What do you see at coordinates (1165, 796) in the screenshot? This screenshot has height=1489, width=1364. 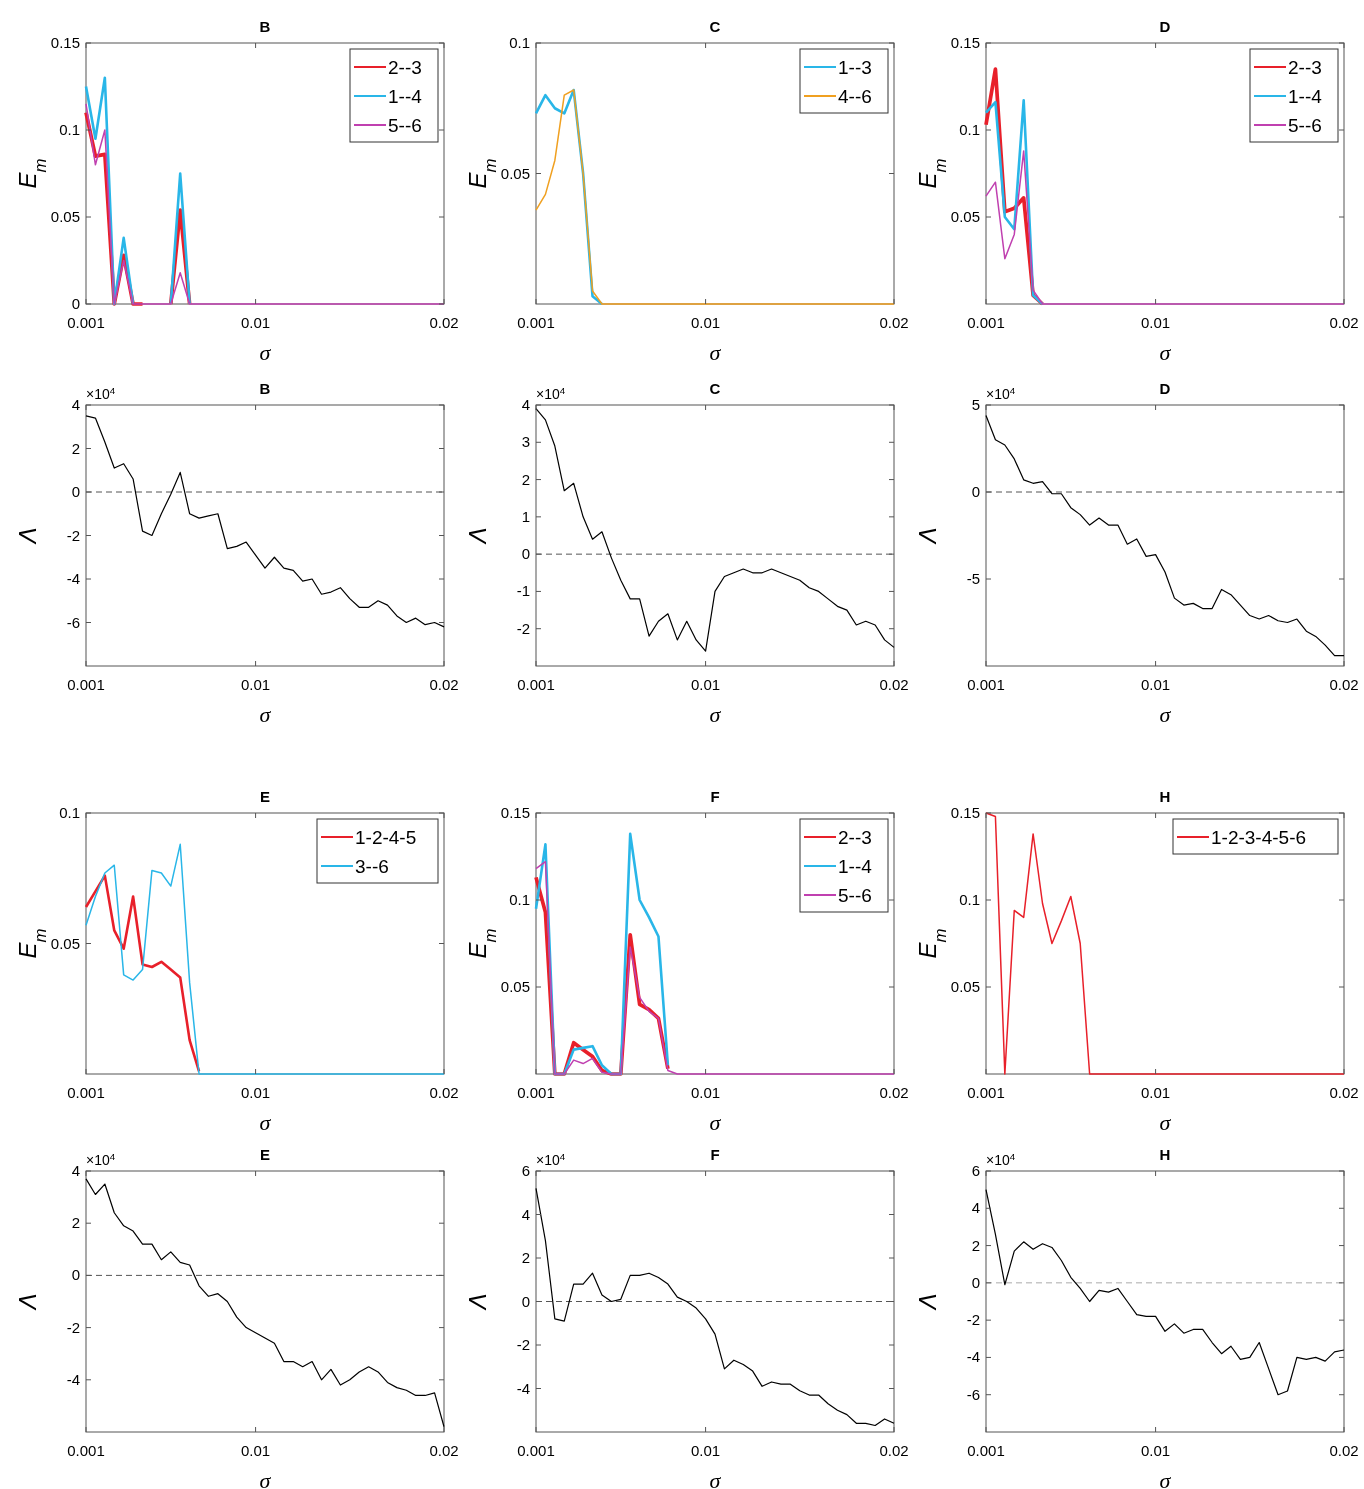 I see `chart-title: H` at bounding box center [1165, 796].